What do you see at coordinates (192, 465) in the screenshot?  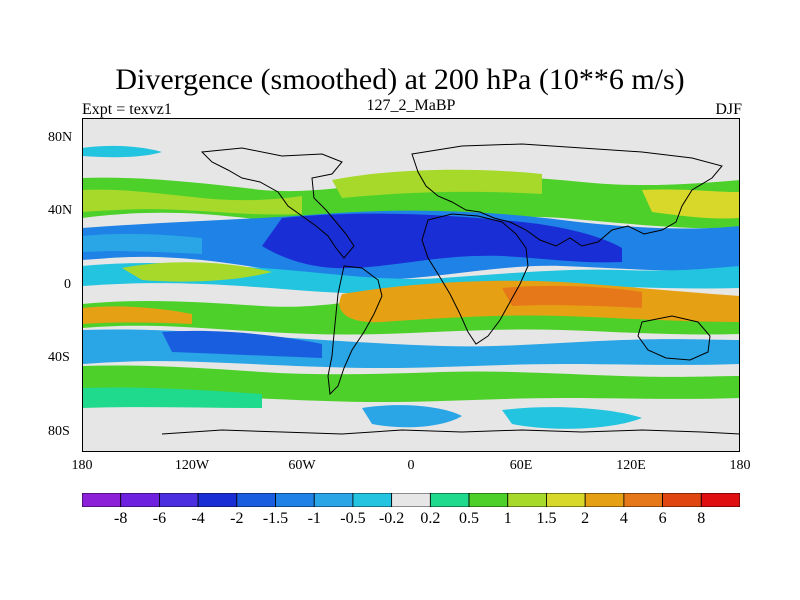 I see `x-tick-label: 120W` at bounding box center [192, 465].